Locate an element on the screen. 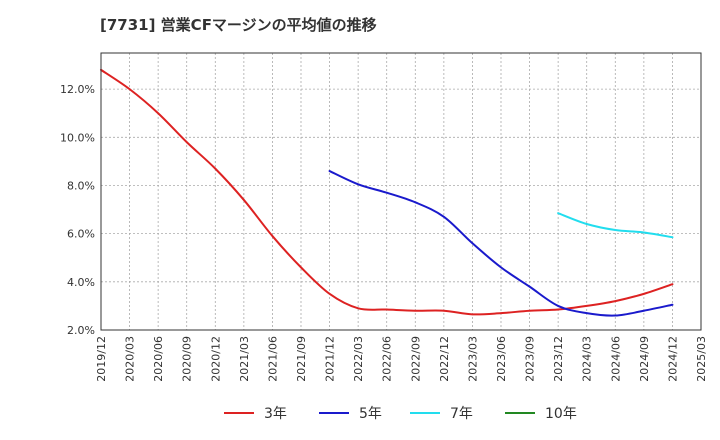 The width and height of the screenshot is (720, 440). legend-label-2: 5年 is located at coordinates (370, 414).